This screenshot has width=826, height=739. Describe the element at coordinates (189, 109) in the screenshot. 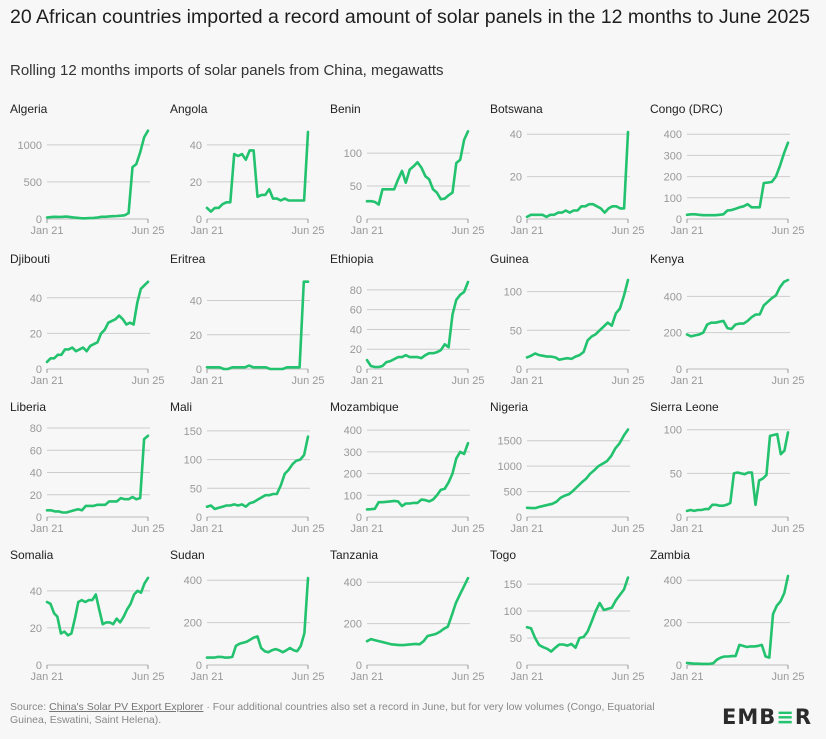

I see `panel-title: Angola` at that location.